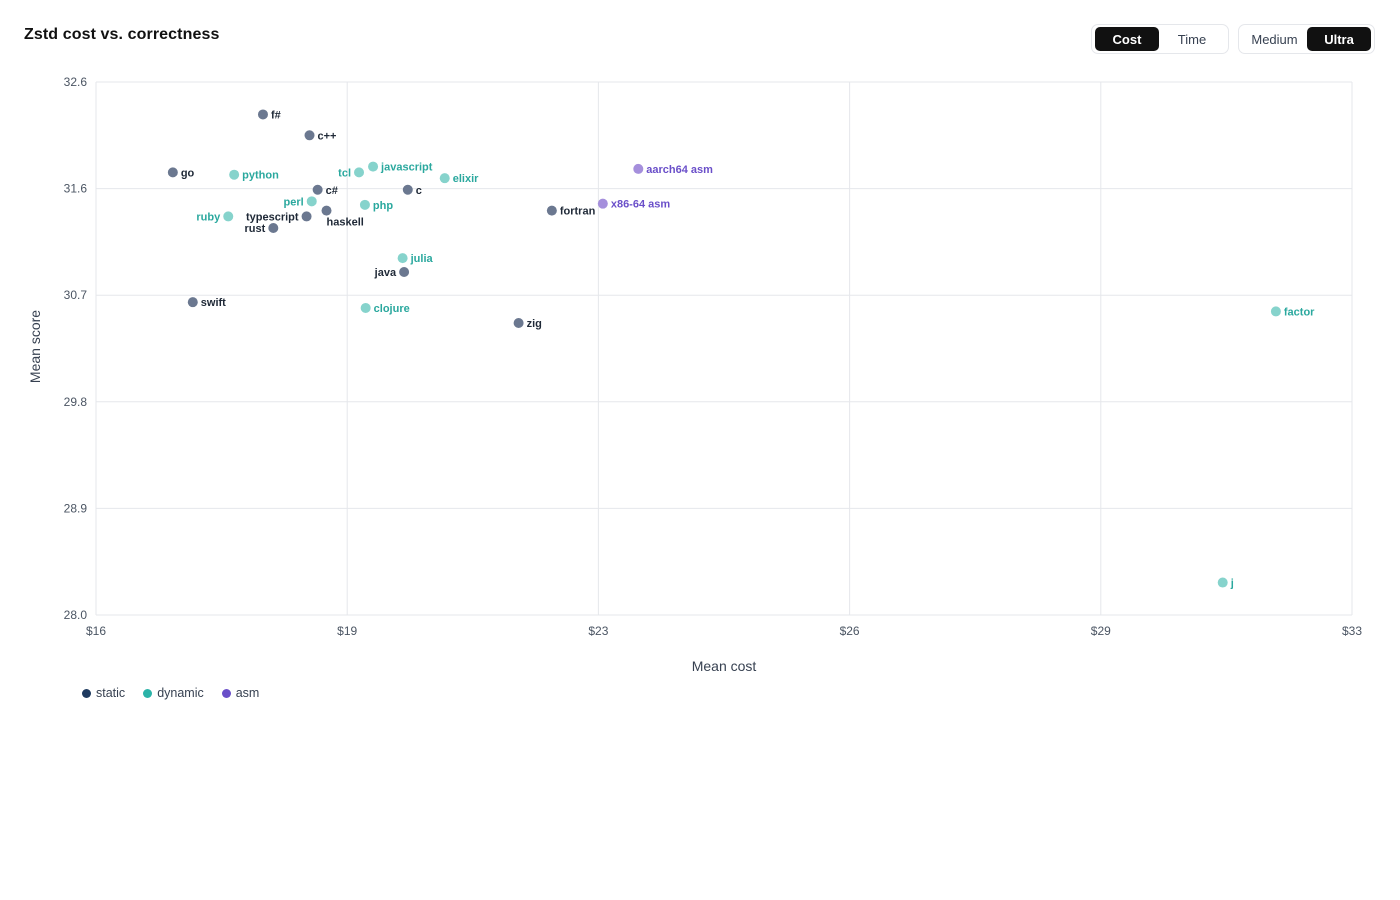 The width and height of the screenshot is (1400, 900). What do you see at coordinates (76, 508) in the screenshot?
I see `y-tick-label: 28.9` at bounding box center [76, 508].